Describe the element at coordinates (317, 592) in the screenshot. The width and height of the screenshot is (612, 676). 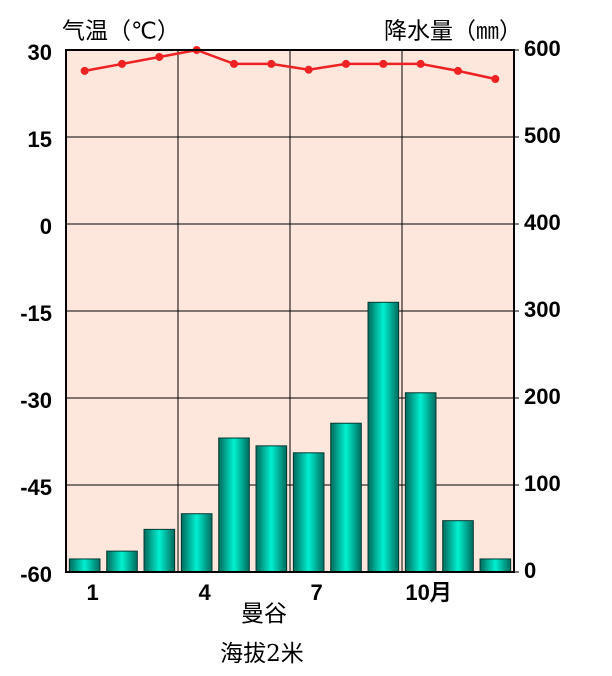
I see `x-tick-label: 7` at that location.